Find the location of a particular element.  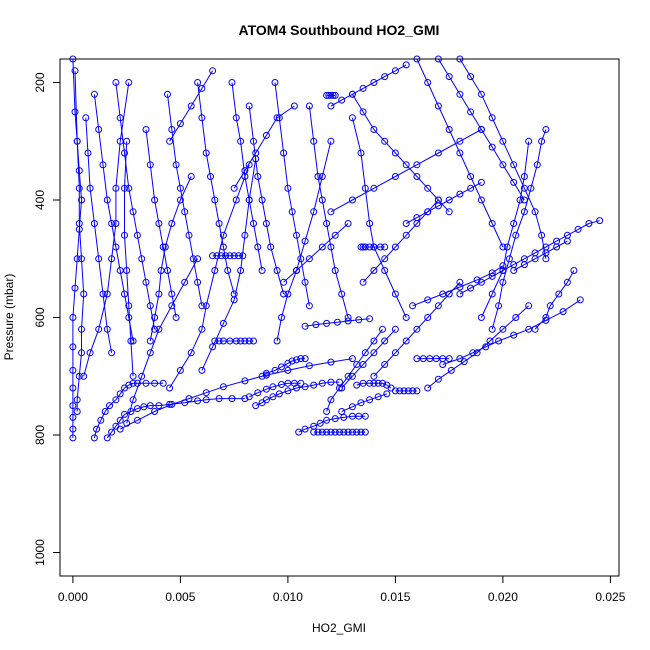

x-axis-label: HO2_GMI is located at coordinates (339, 628).